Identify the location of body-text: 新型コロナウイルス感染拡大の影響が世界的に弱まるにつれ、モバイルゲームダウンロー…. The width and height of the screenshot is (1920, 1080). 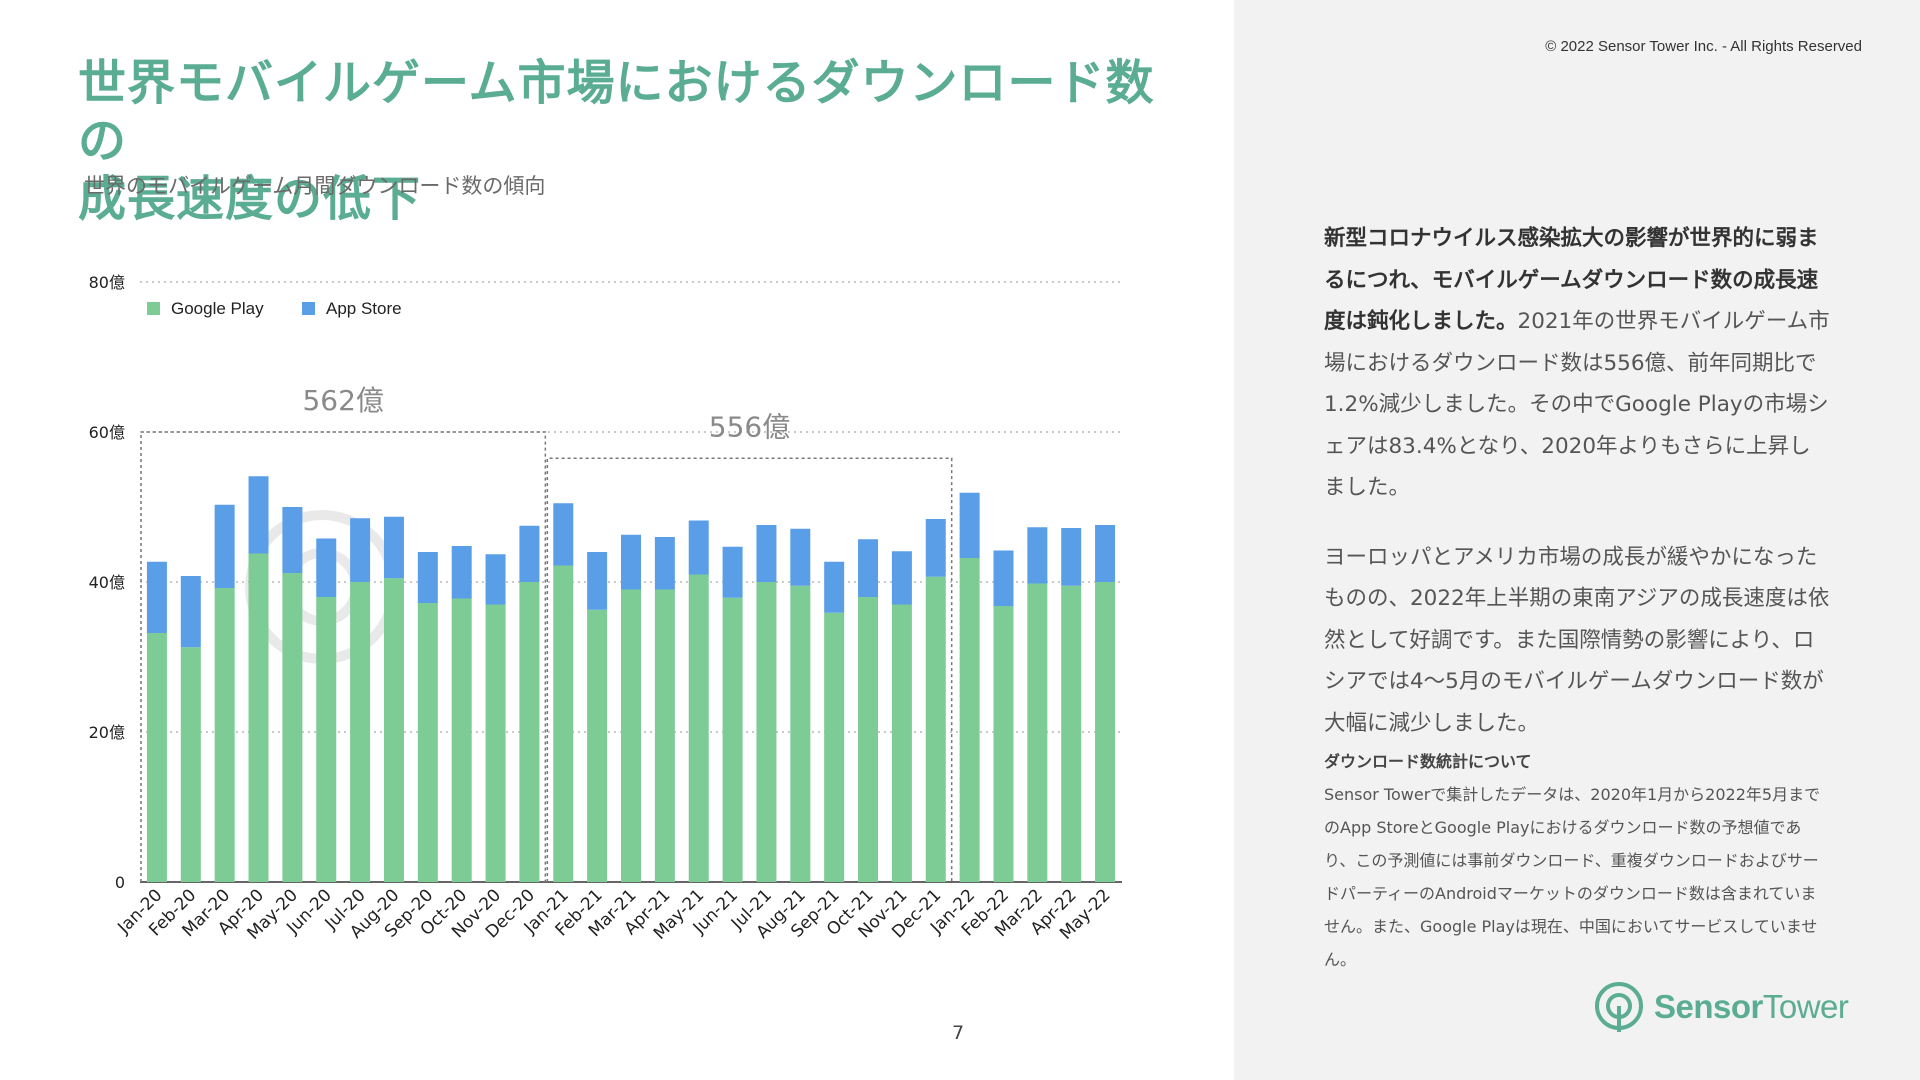
(1577, 495).